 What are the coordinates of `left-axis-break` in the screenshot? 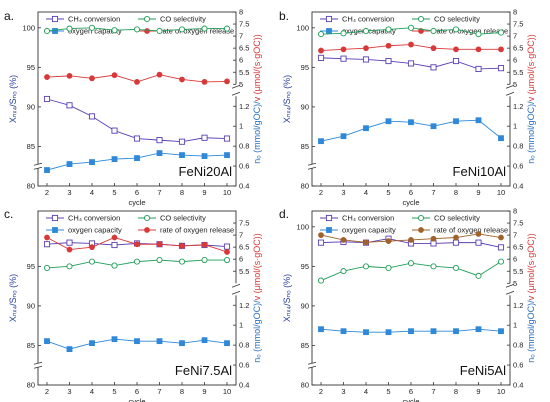 It's located at (38, 365).